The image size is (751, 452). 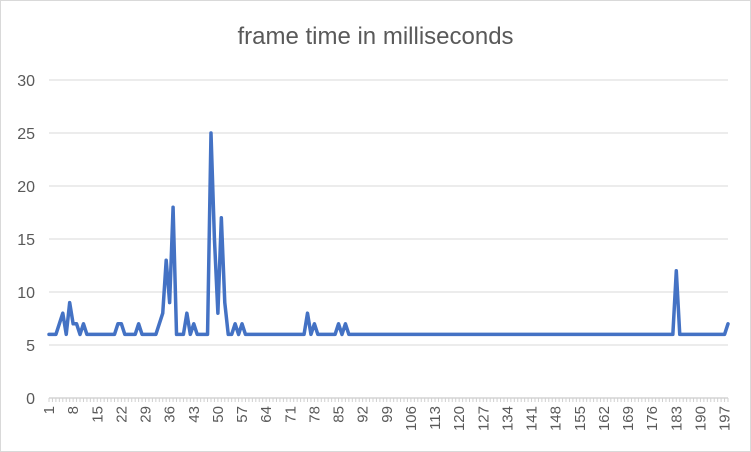 I want to click on x-tick-label: 99, so click(x=387, y=414).